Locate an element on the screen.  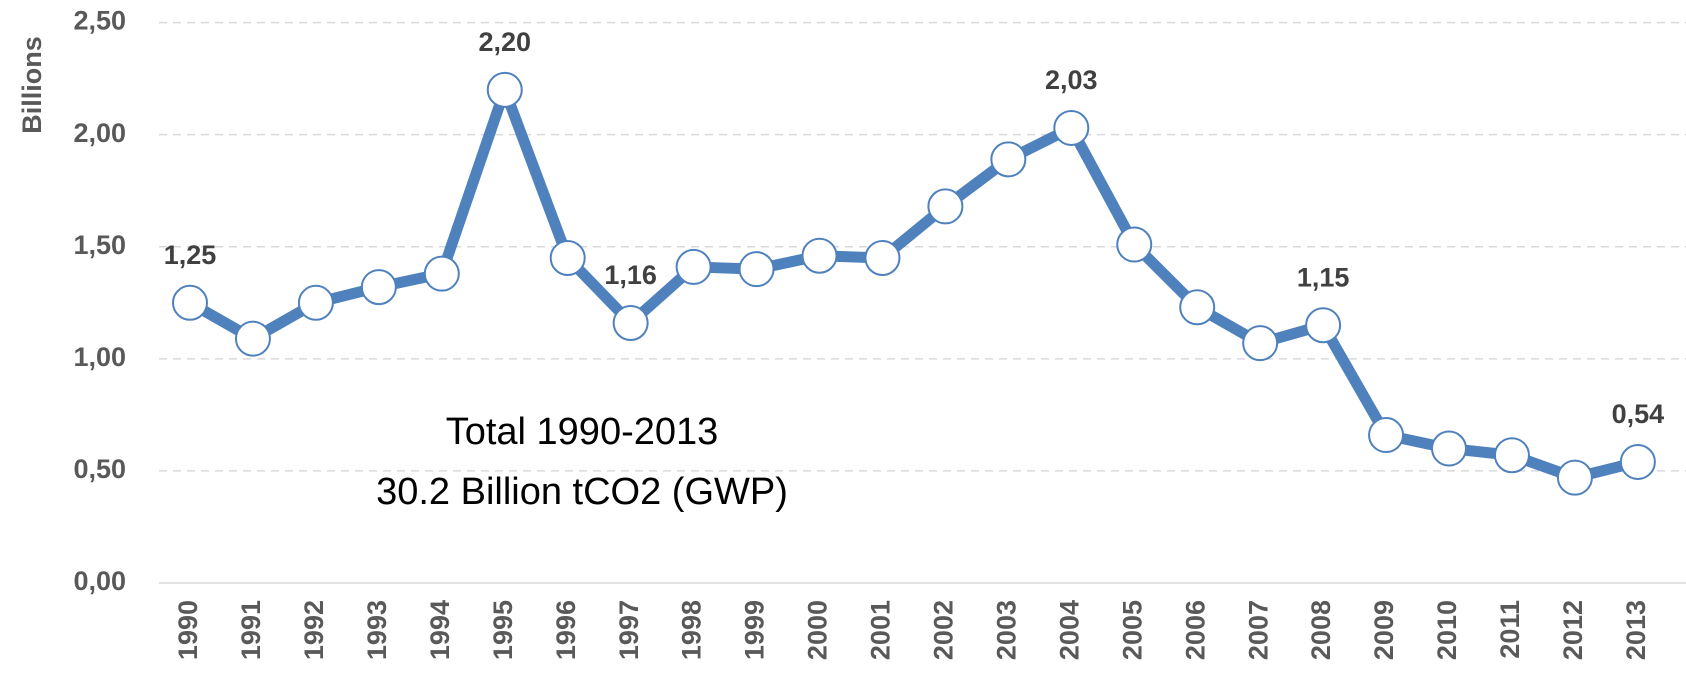
x-tick-label: 2004 is located at coordinates (1069, 630).